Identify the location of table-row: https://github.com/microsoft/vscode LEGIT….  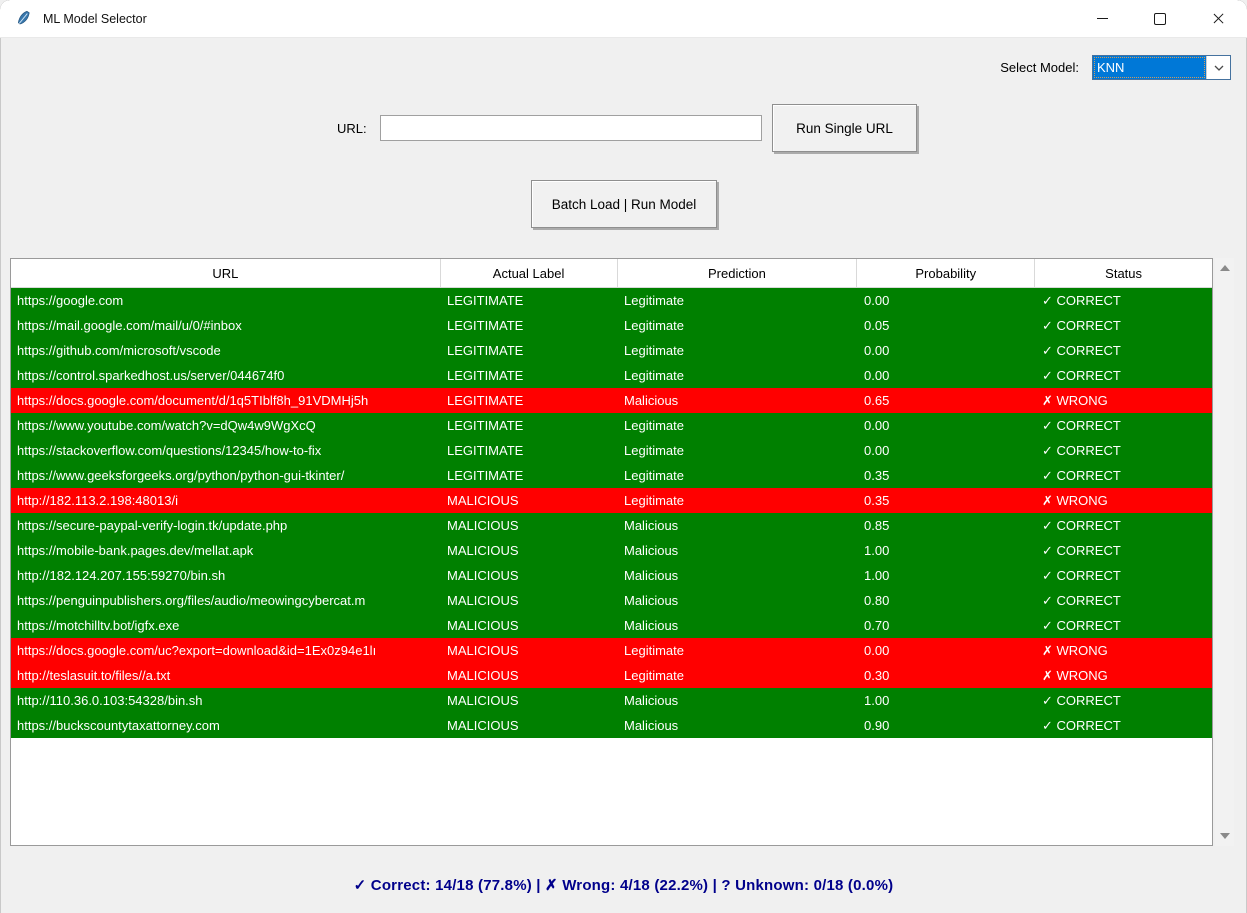
(611, 350).